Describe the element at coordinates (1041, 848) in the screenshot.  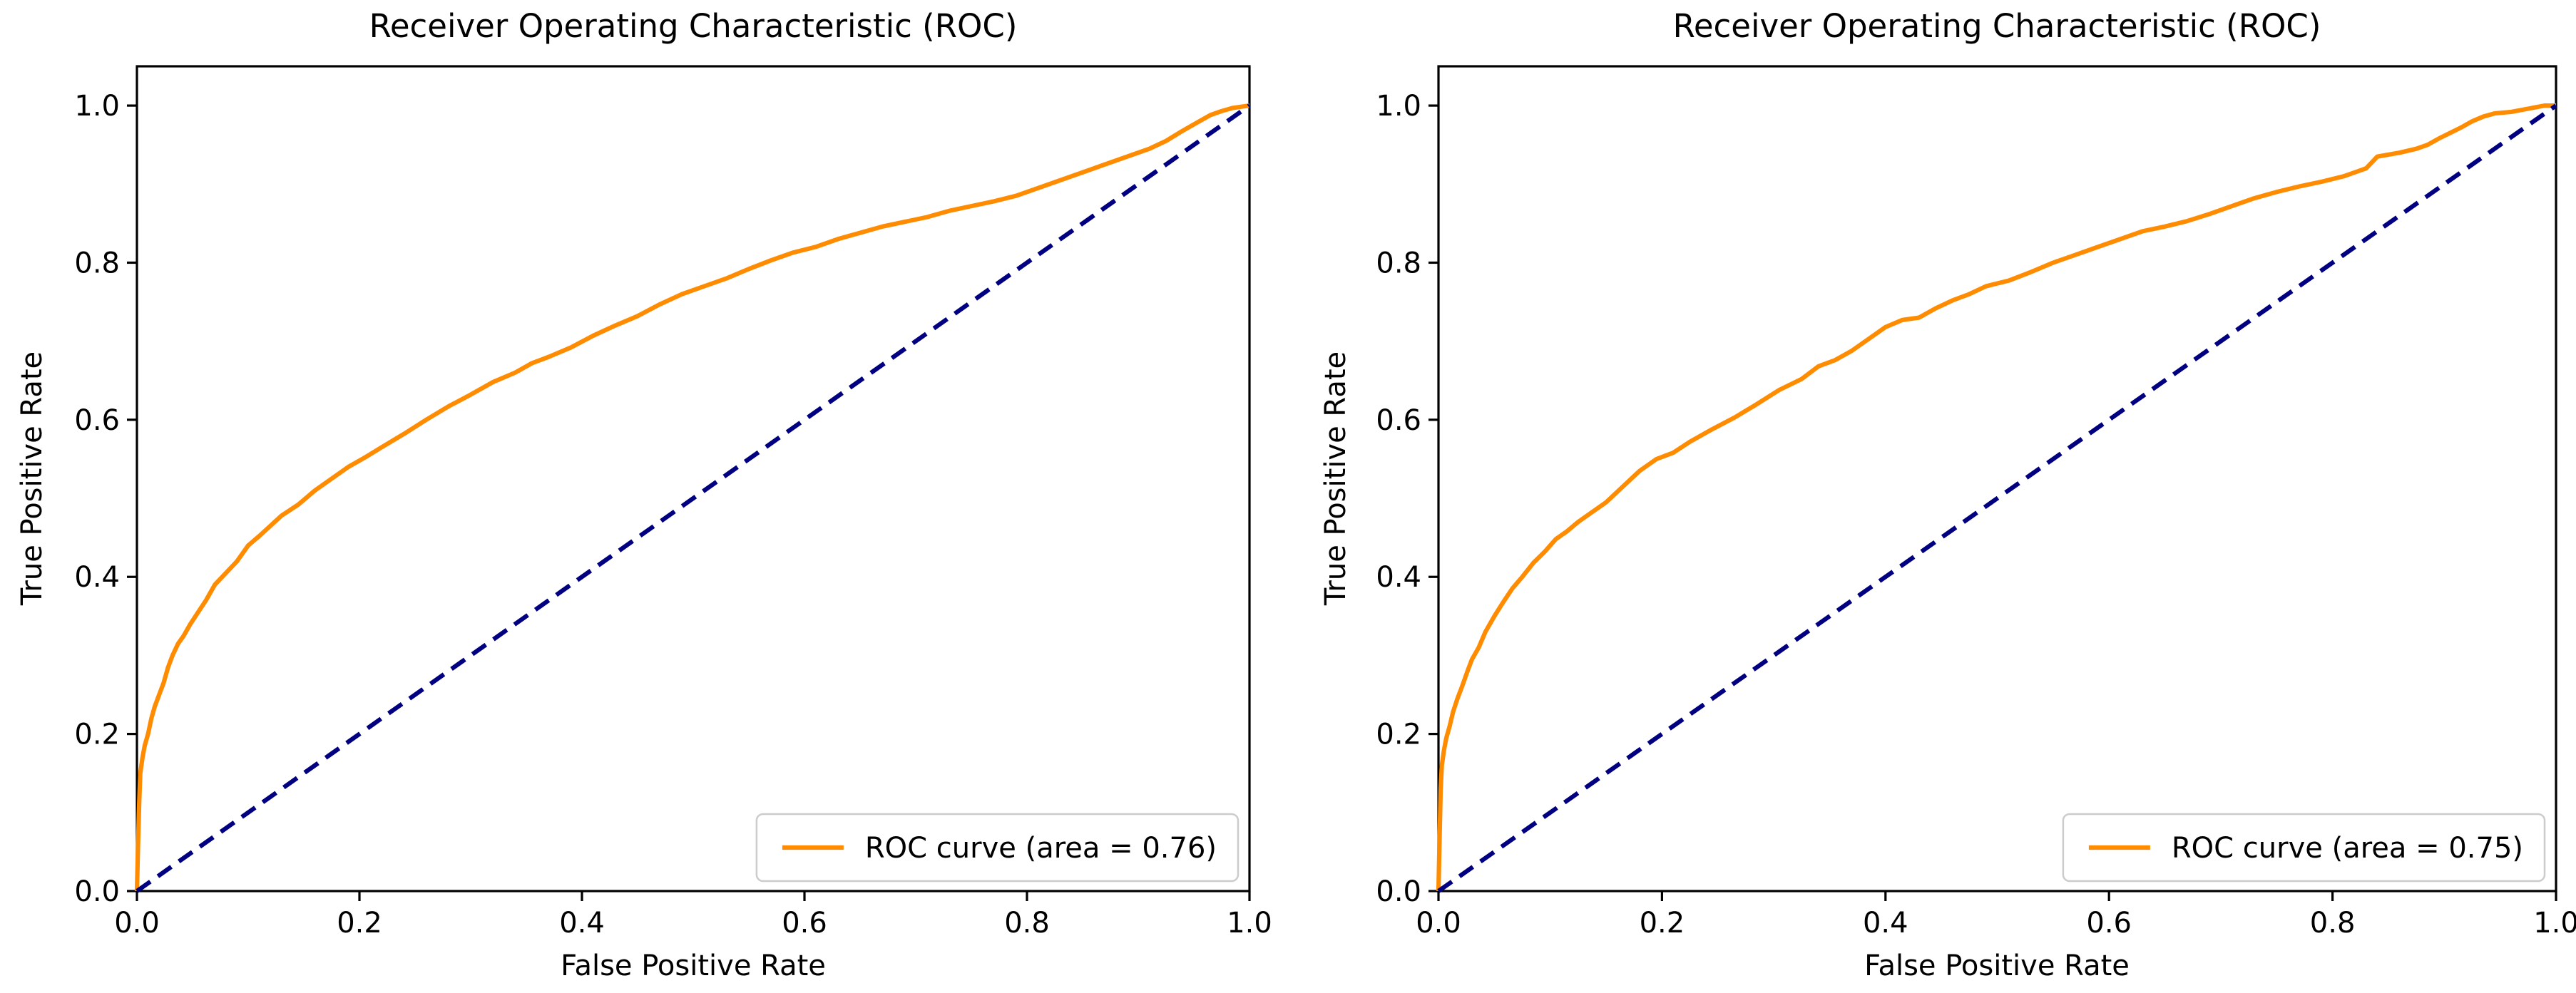
I see `legend-label: ROC curve (area = 0.76)` at that location.